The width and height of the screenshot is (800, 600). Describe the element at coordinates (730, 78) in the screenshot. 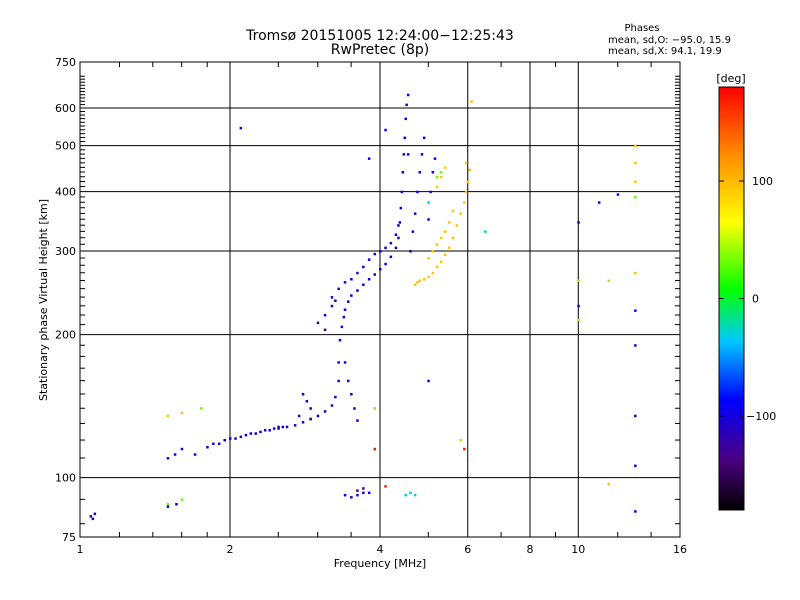

I see `colorbar-label: [deg]` at that location.